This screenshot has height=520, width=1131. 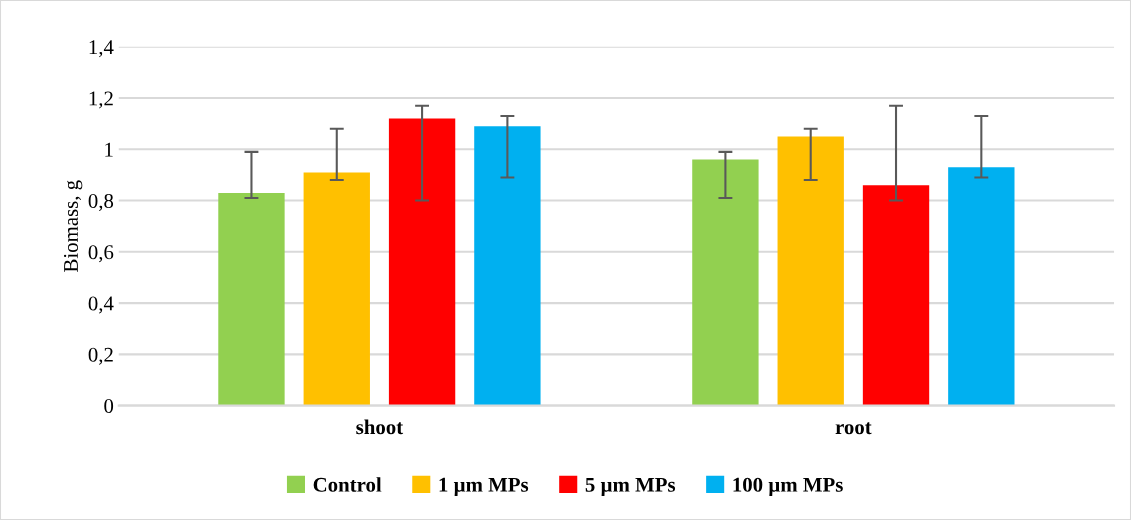 What do you see at coordinates (101, 305) in the screenshot?
I see `y-tick-label: 0,4` at bounding box center [101, 305].